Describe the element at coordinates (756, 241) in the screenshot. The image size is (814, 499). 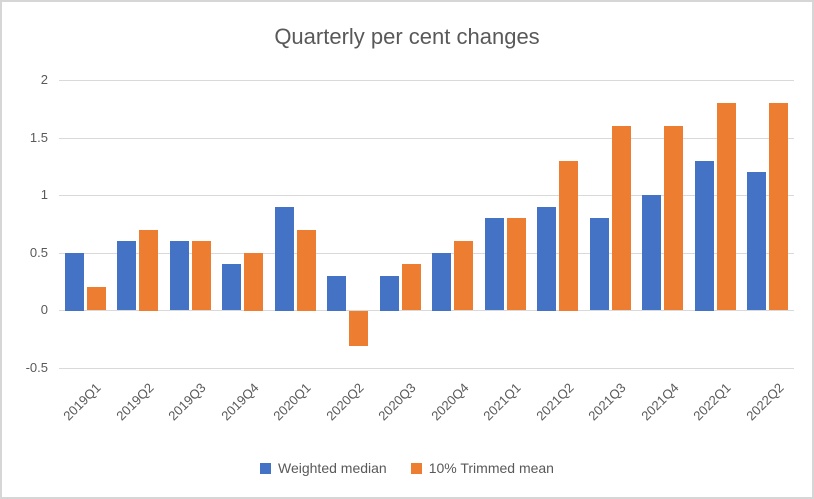
I see `bar-weighted-median-2022Q2` at that location.